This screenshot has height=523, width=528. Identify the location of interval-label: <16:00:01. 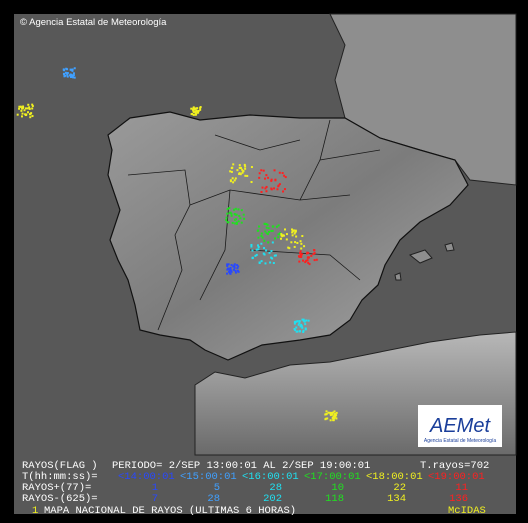
(270, 477).